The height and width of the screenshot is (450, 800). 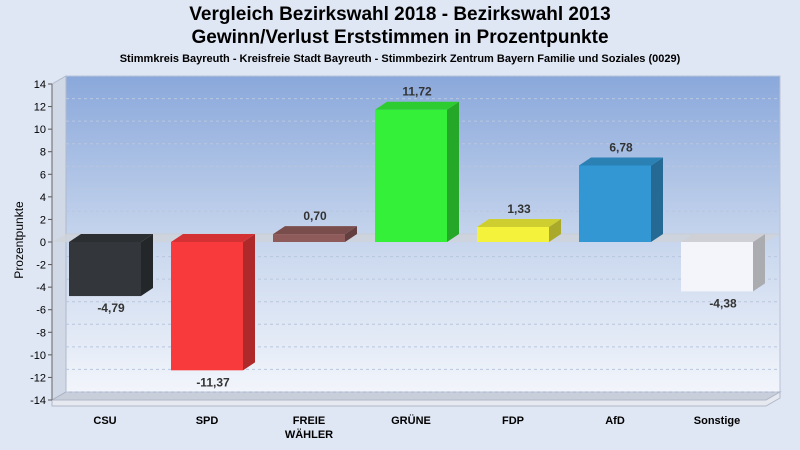 What do you see at coordinates (43, 153) in the screenshot?
I see `y-tick-label: 8` at bounding box center [43, 153].